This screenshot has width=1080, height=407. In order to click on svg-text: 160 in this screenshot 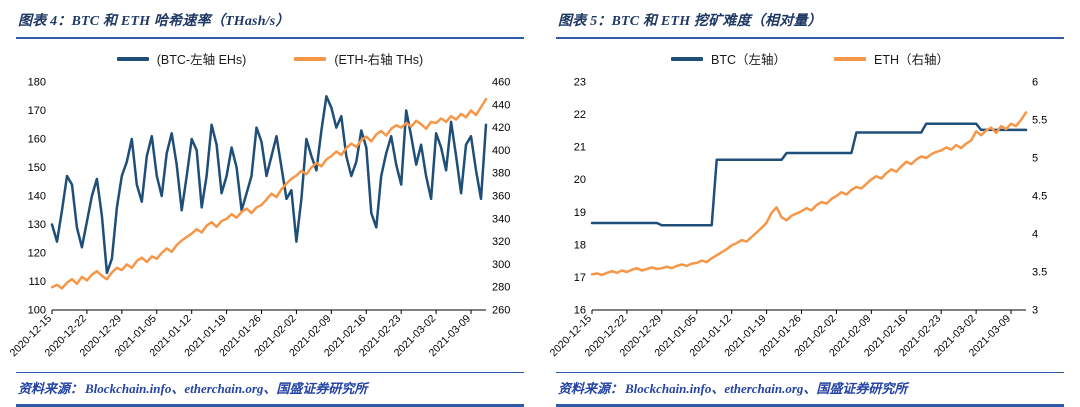, I will do `click(37, 140)`.